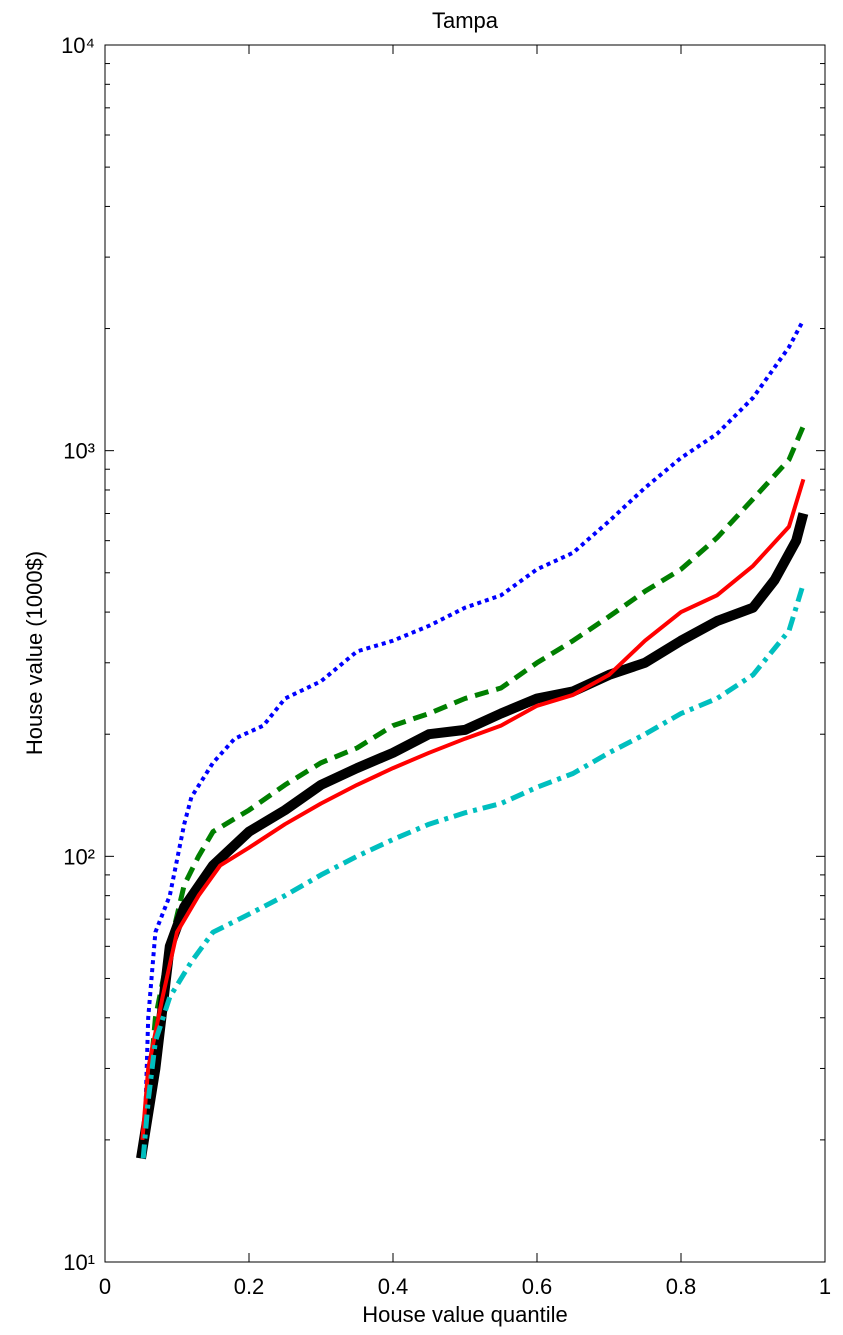 This screenshot has width=843, height=1335. I want to click on y-axis-label: House value (1000$), so click(34, 653).